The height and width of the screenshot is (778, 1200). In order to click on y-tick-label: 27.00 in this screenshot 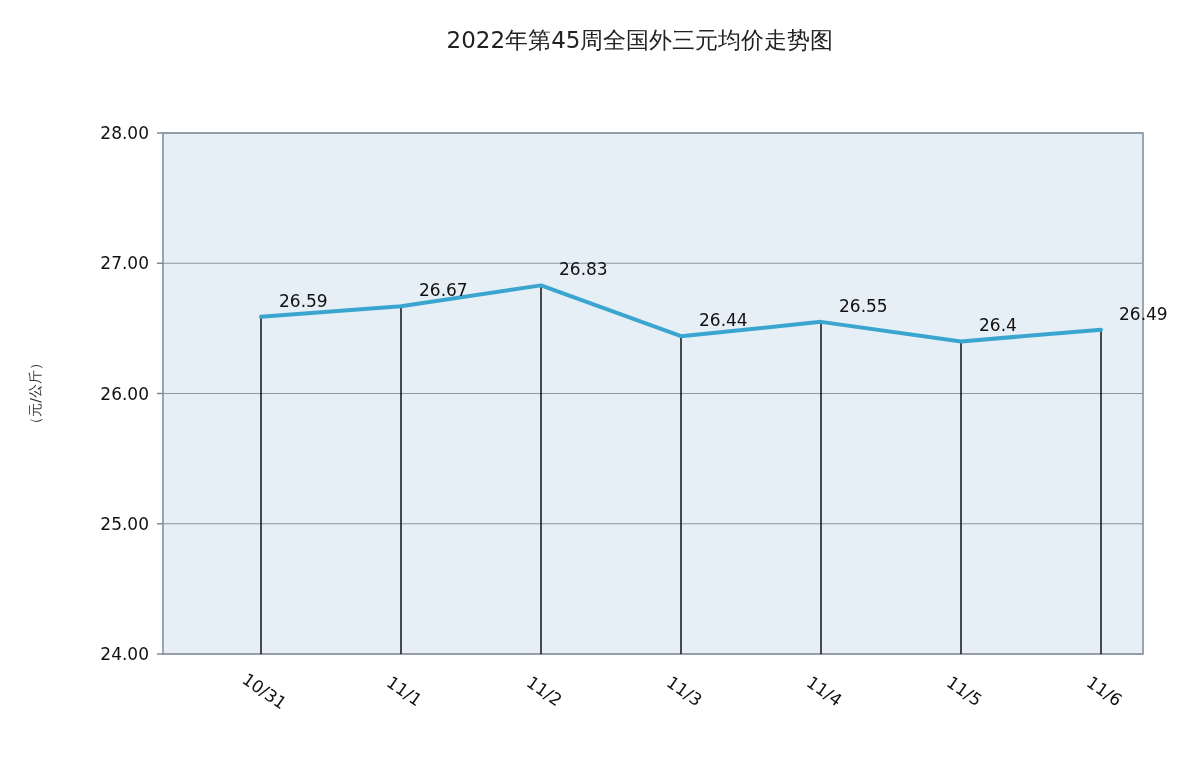, I will do `click(124, 263)`.